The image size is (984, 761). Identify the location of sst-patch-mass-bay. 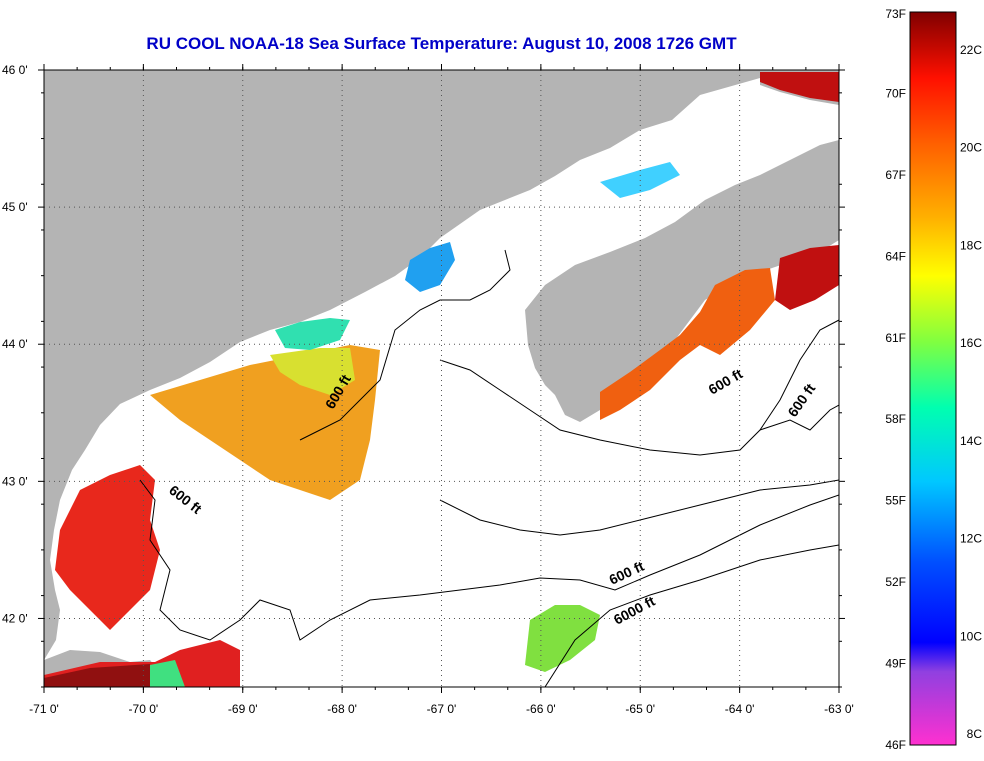
(107, 547).